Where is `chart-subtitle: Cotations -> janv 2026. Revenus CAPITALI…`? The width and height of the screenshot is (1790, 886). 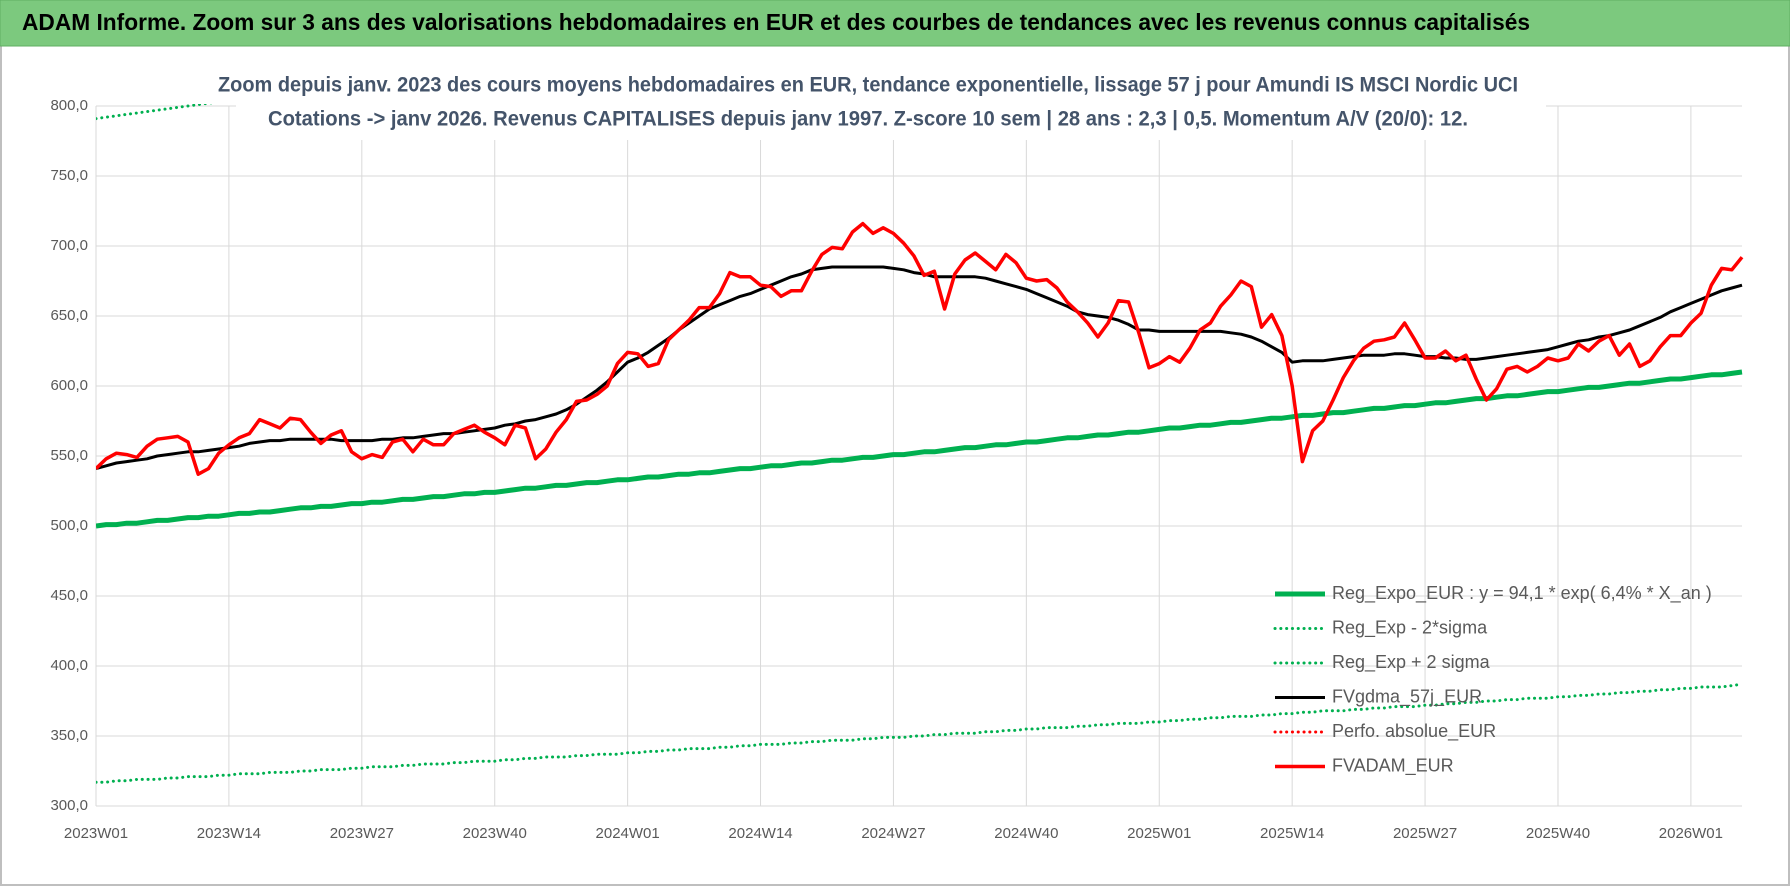 chart-subtitle: Cotations -> janv 2026. Revenus CAPITALI… is located at coordinates (868, 119).